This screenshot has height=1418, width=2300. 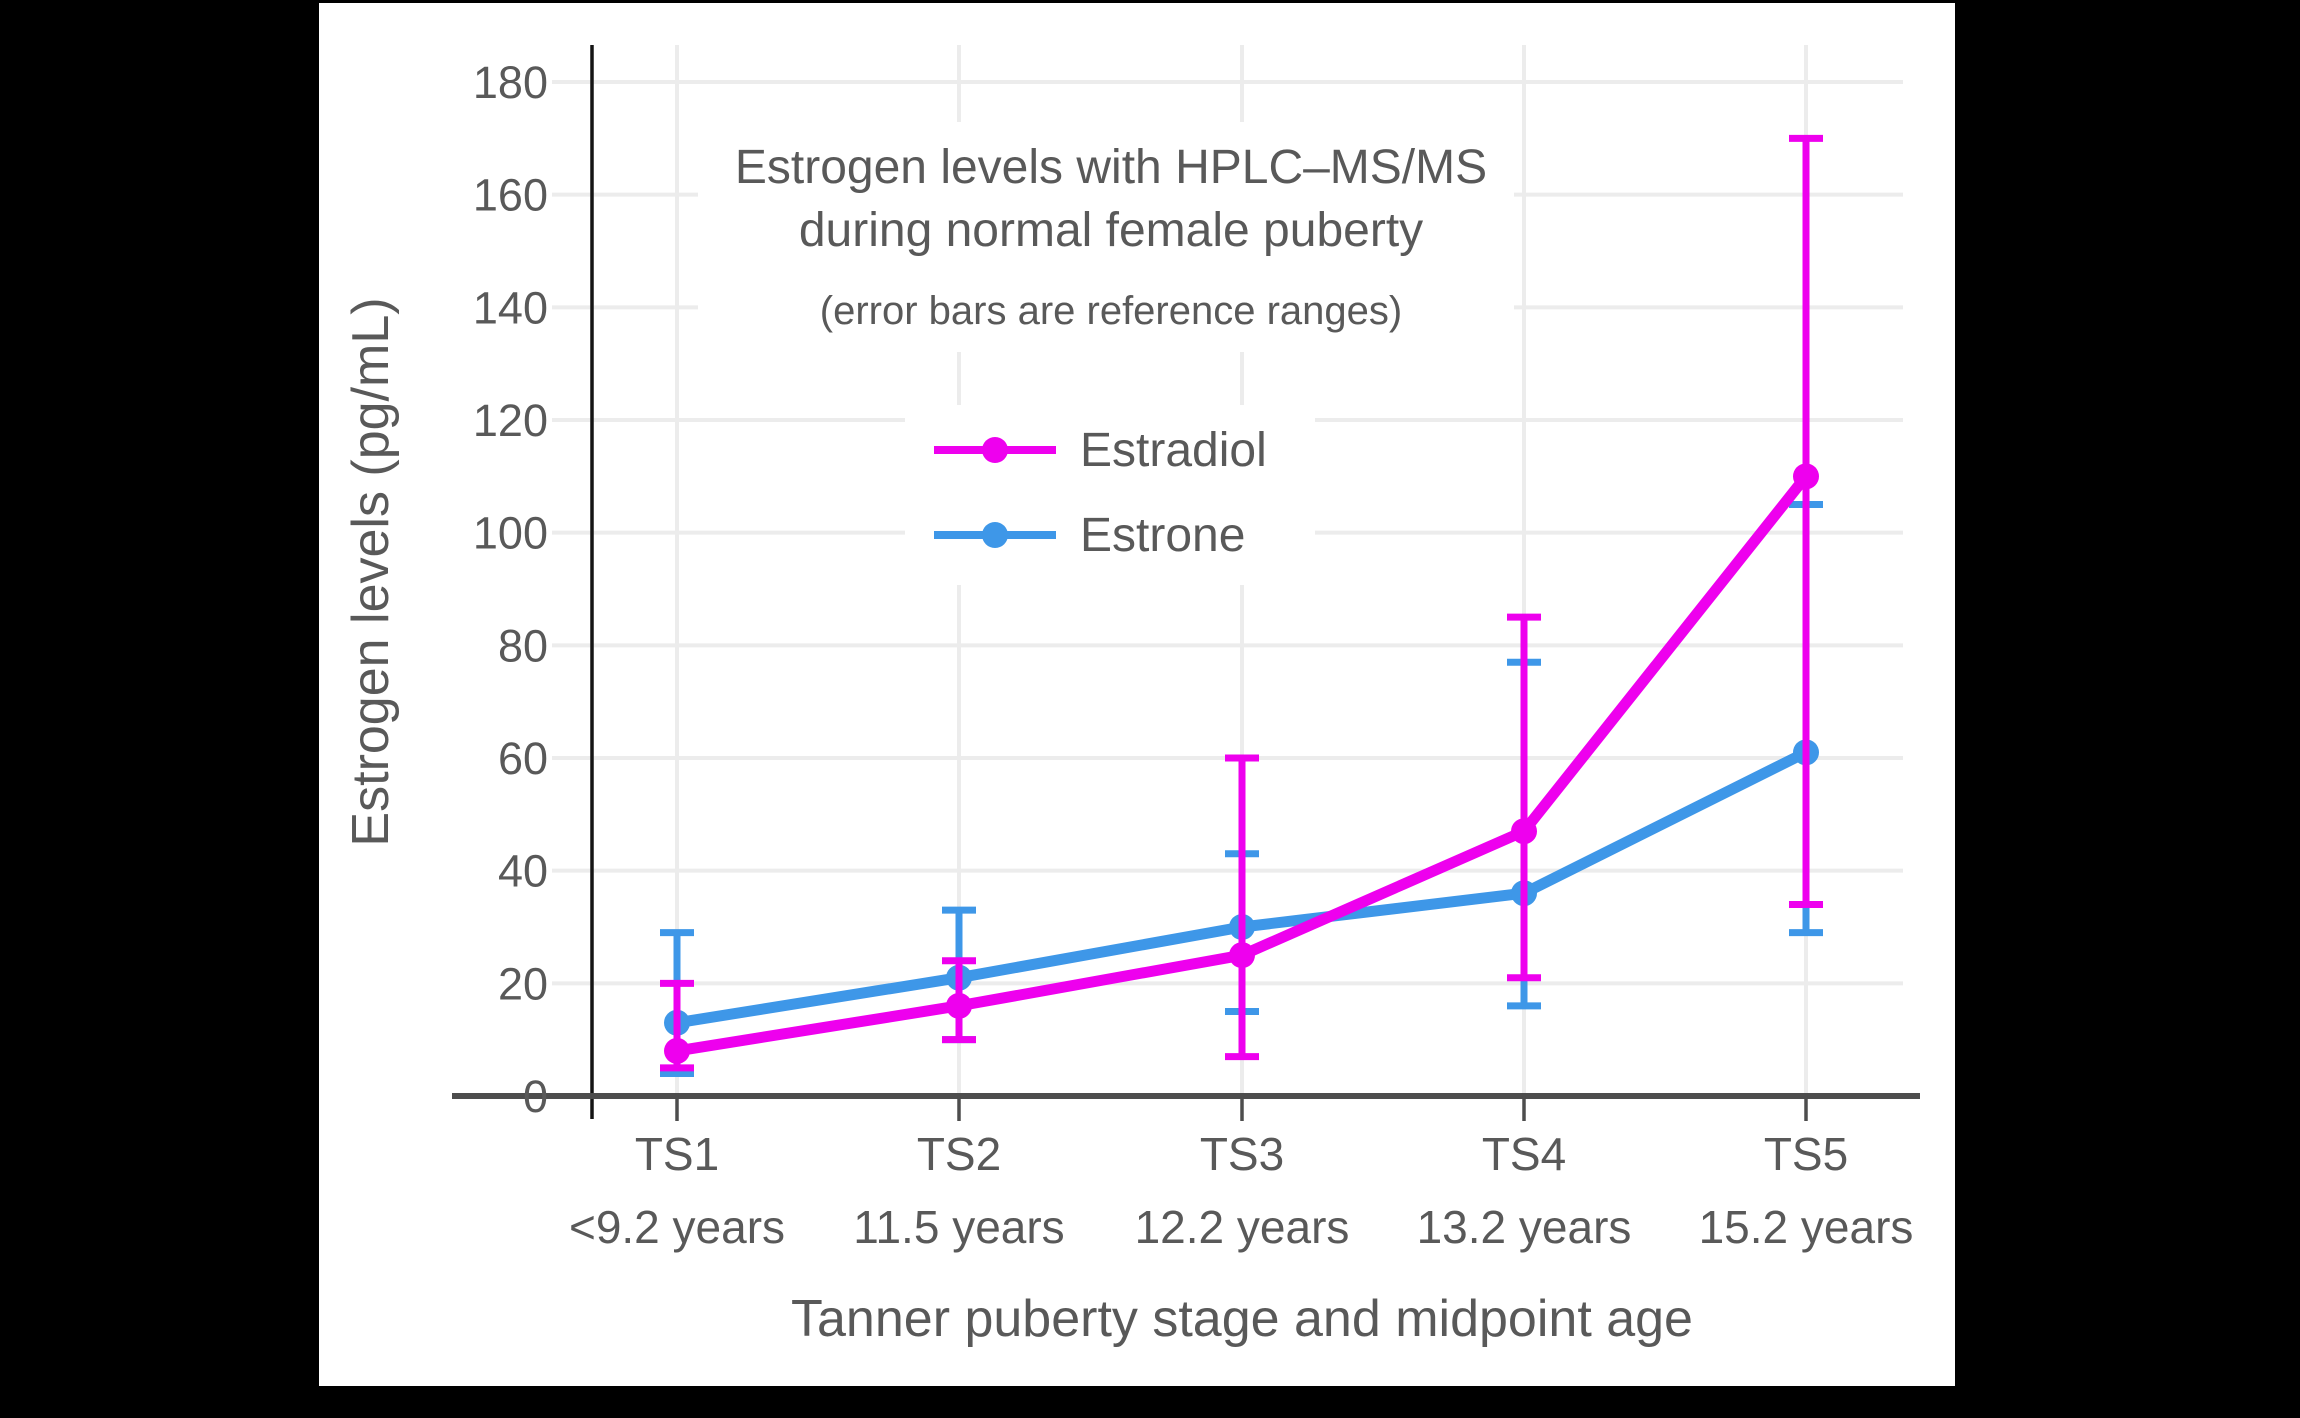 What do you see at coordinates (1806, 521) in the screenshot?
I see `error-bar-estradiol-TS5` at bounding box center [1806, 521].